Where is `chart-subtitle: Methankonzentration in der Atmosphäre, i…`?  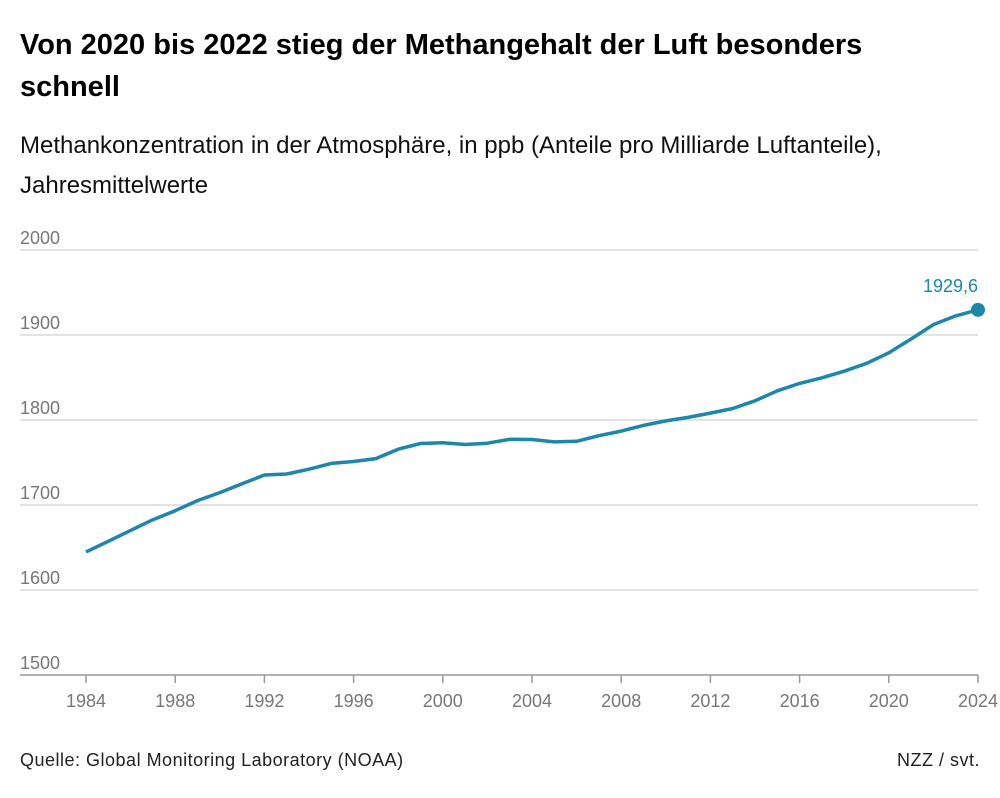
chart-subtitle: Methankonzentration in der Atmosphäre, i… is located at coordinates (451, 165).